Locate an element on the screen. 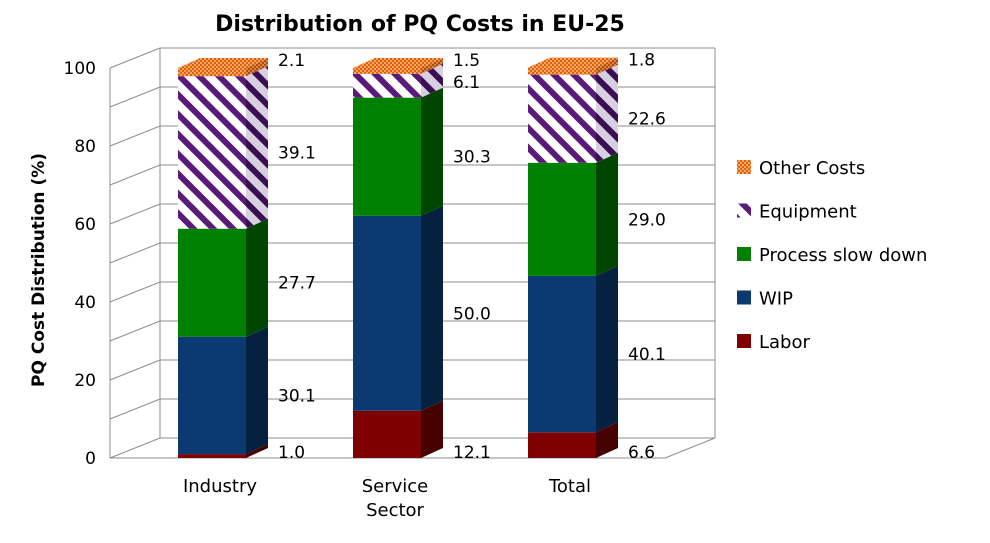 The image size is (990, 543). data-label: 1.0 is located at coordinates (291, 453).